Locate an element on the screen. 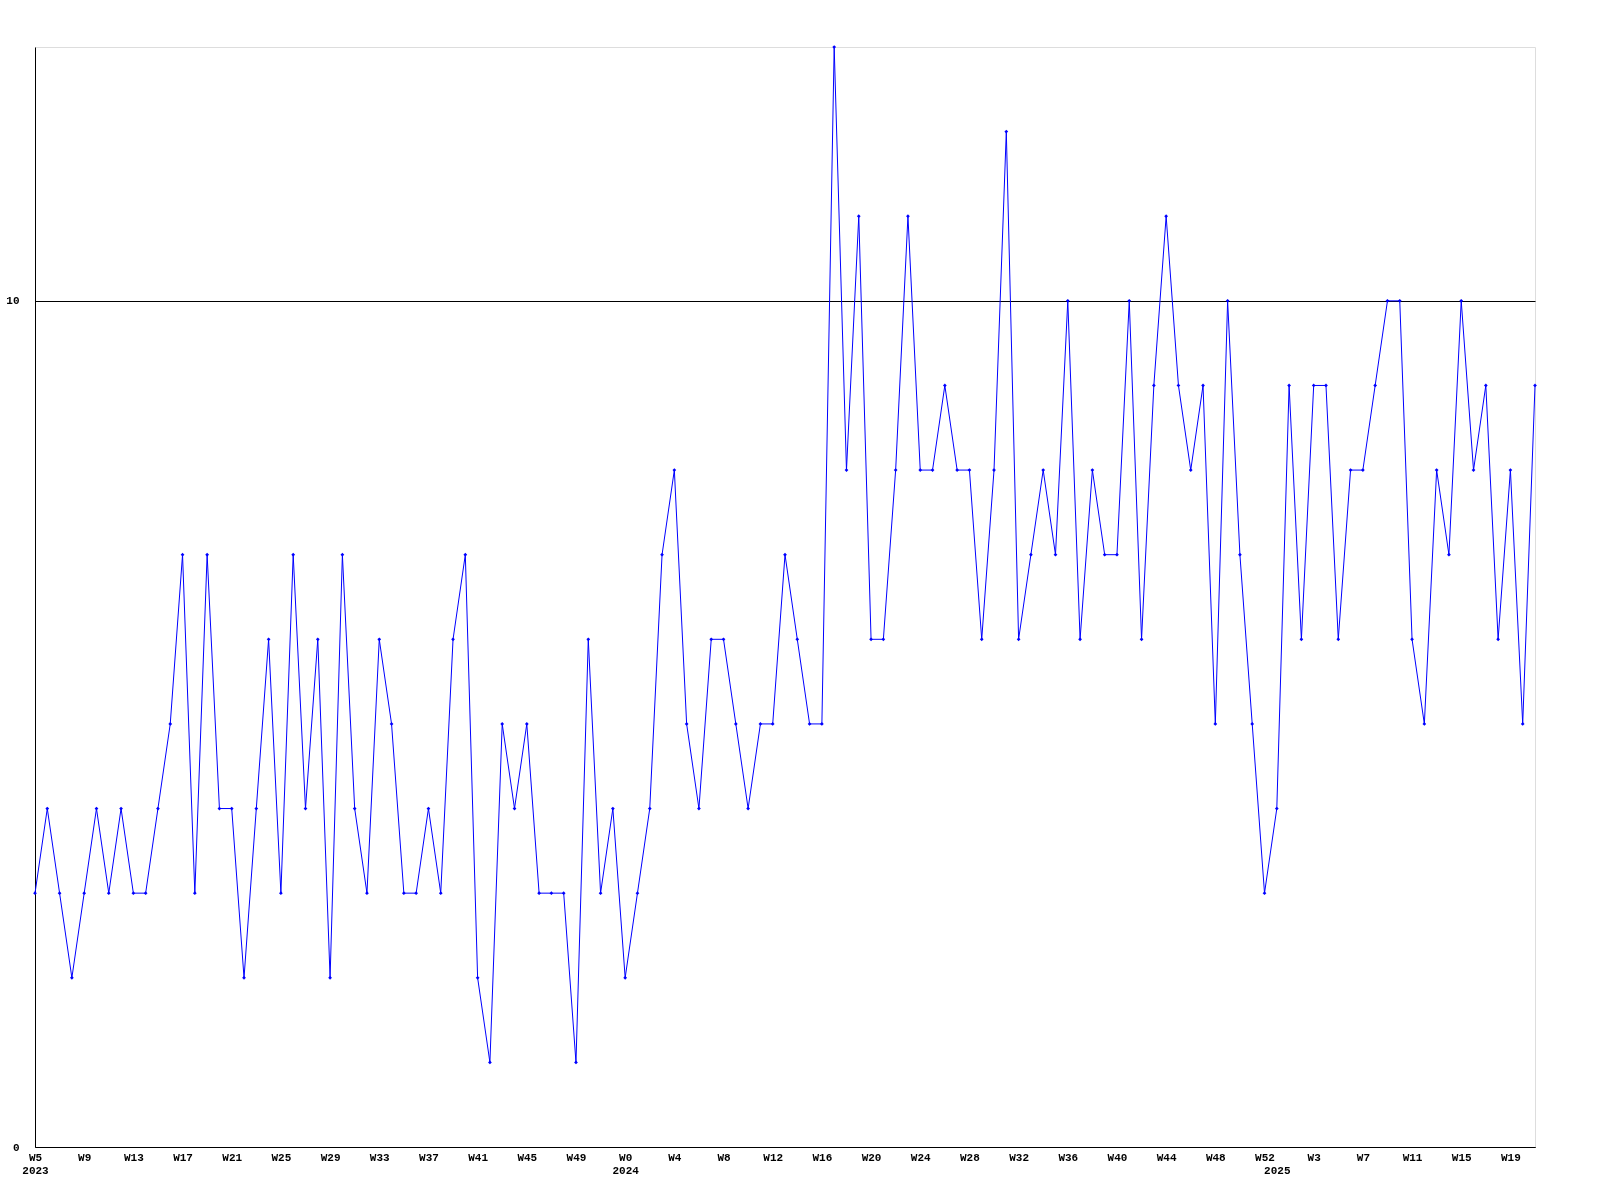 The image size is (1600, 1200). x-tick-label: W20 is located at coordinates (871, 1157).